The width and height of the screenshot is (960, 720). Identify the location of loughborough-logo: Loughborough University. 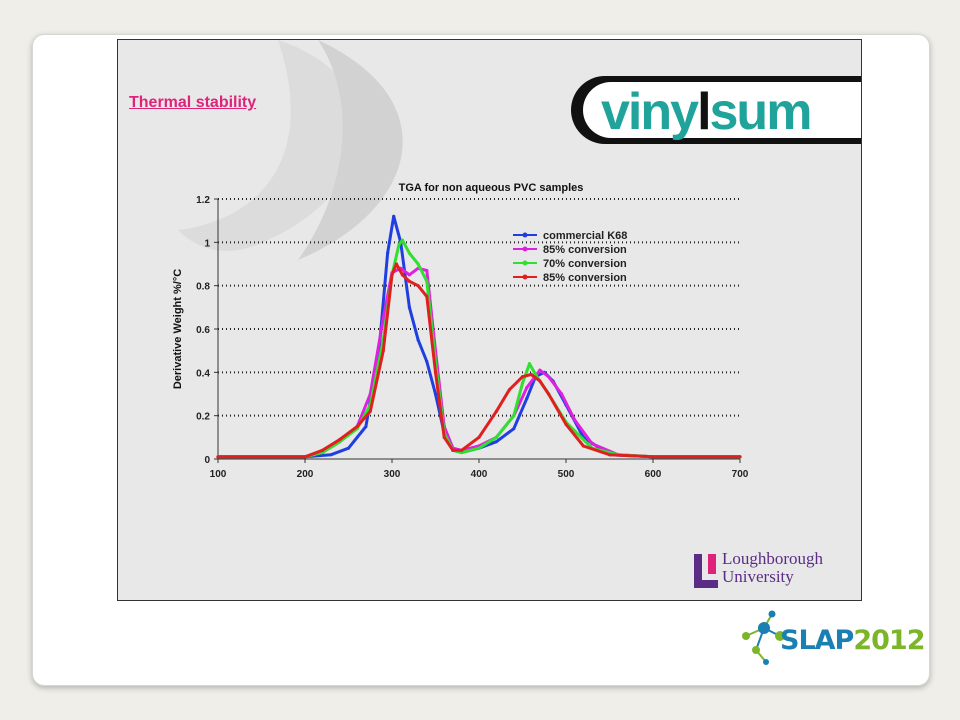
(774, 572).